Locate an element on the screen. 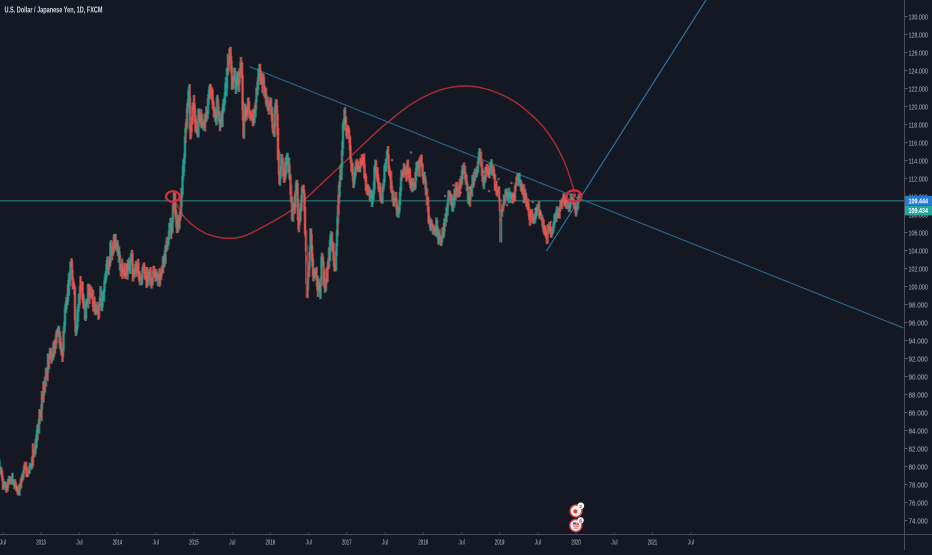 Image resolution: width=932 pixels, height=555 pixels. svg-text: 94.000 is located at coordinates (918, 340).